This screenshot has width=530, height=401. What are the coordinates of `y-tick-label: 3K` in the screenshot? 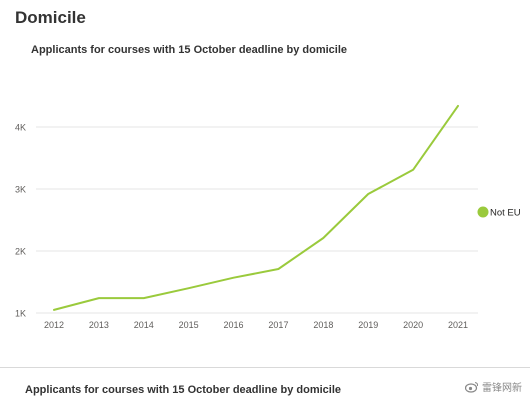 It's located at (20, 190).